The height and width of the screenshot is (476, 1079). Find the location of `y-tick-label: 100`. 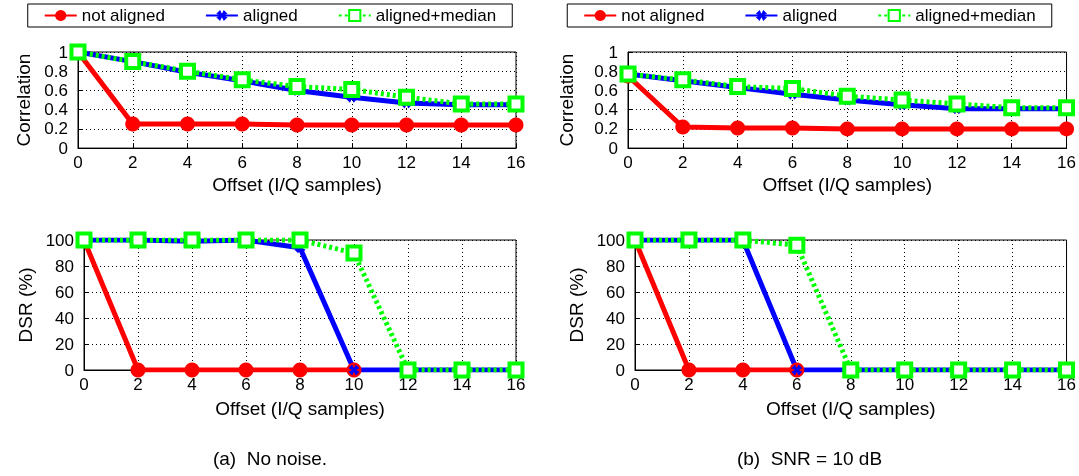

y-tick-label: 100 is located at coordinates (610, 240).